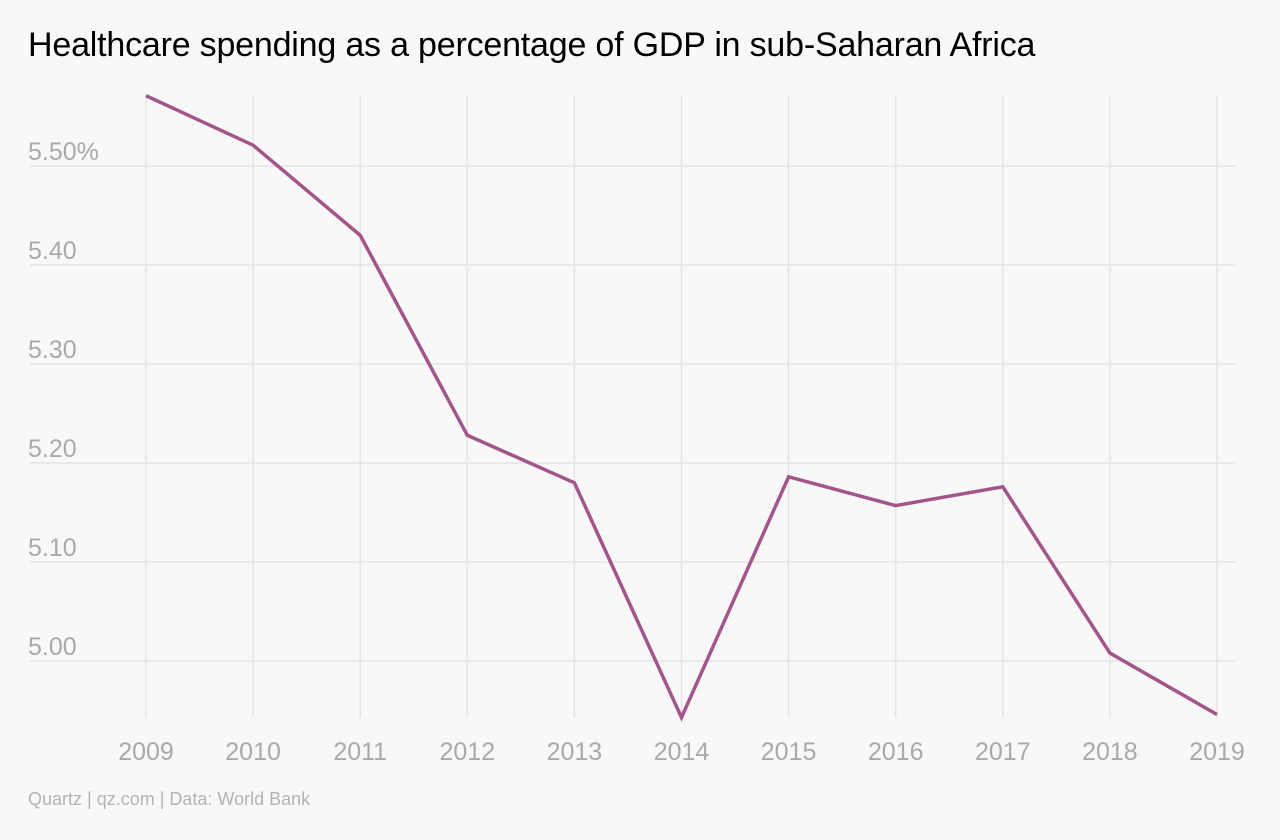  What do you see at coordinates (52, 251) in the screenshot?
I see `y-tick-label: 5.40` at bounding box center [52, 251].